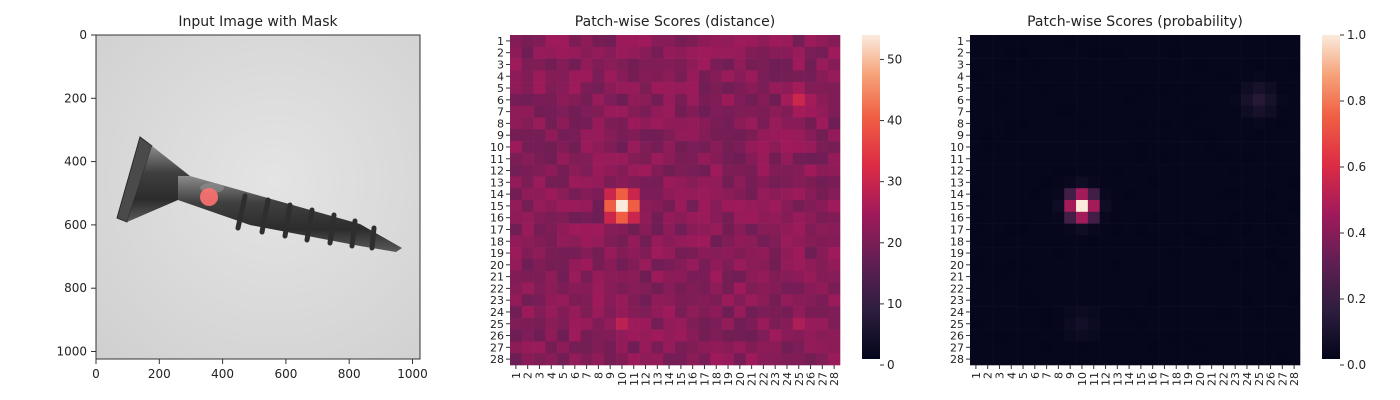  I want to click on col-tick-label: 19, so click(728, 379).